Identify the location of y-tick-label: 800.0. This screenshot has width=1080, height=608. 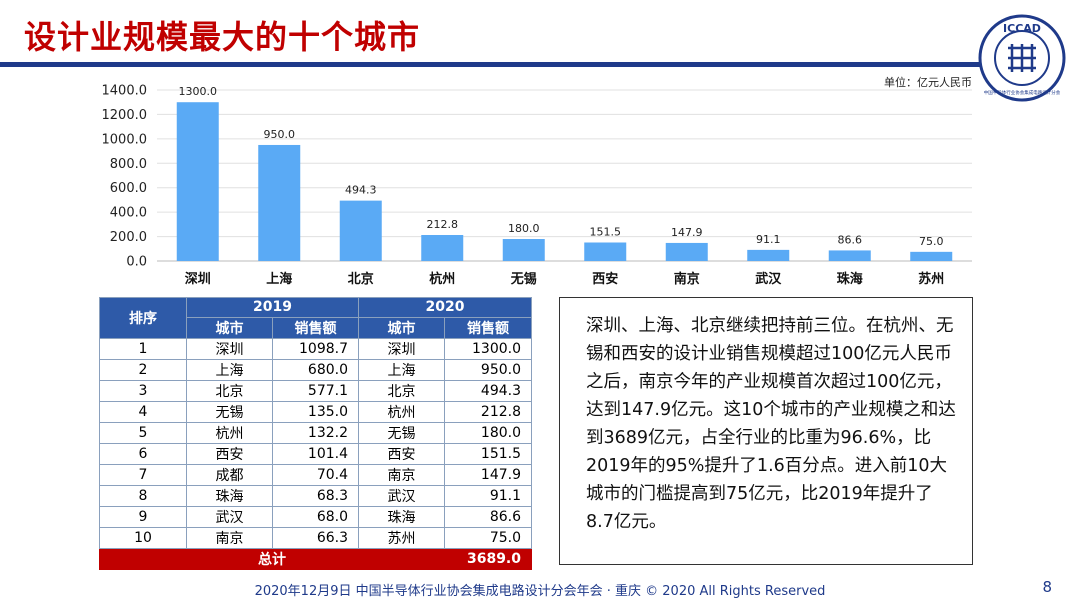
(128, 164).